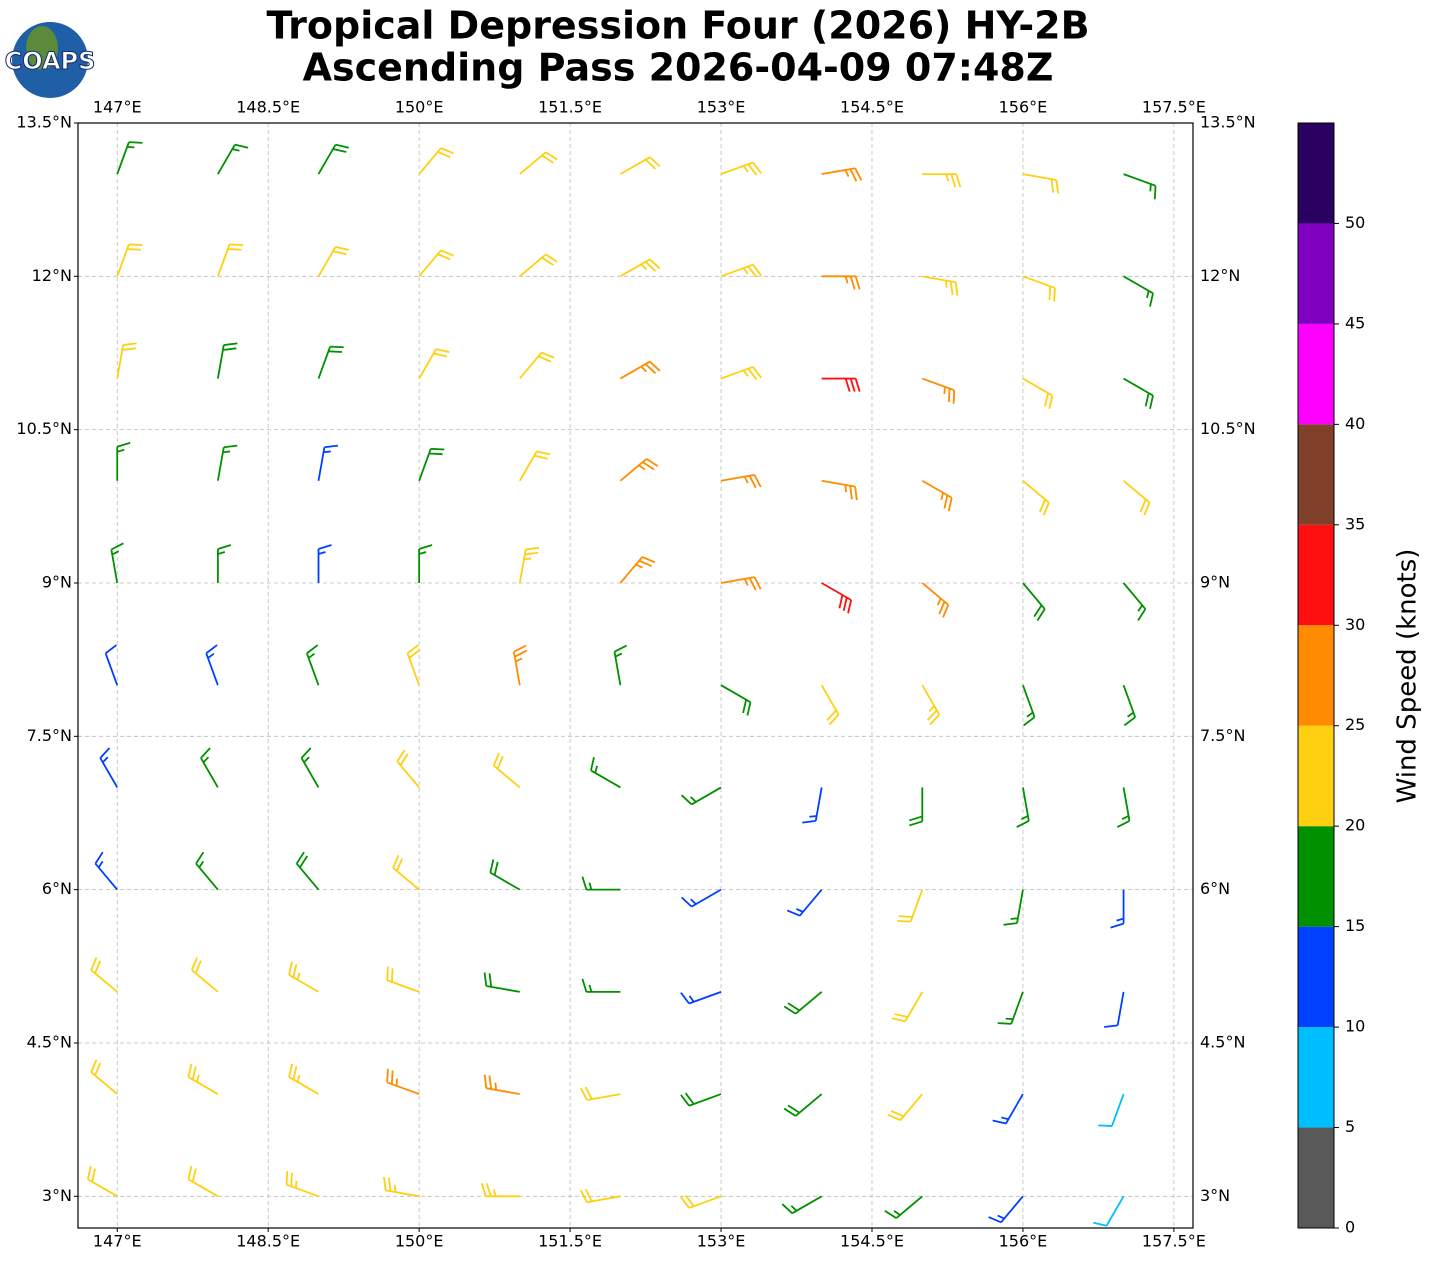  I want to click on y-tick-label: 7.5°N, so click(49, 735).